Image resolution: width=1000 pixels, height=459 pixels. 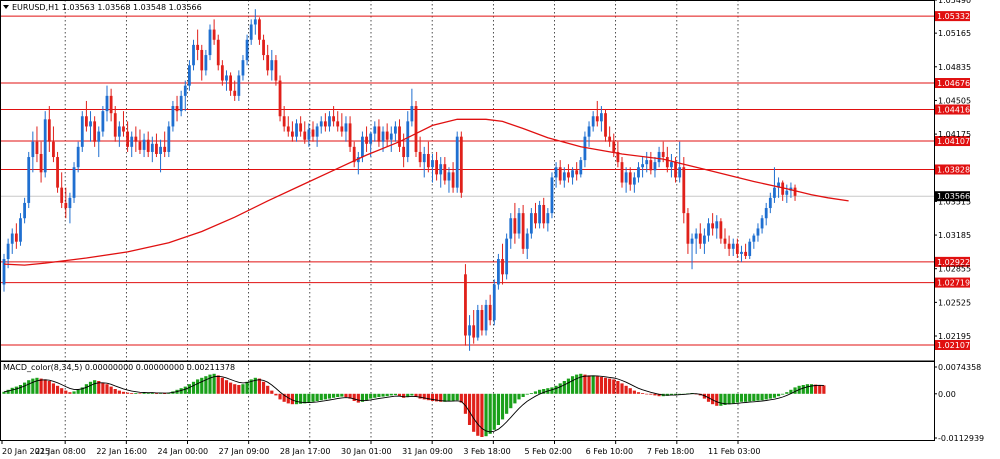 I want to click on macd-tick-label: 0.00, so click(x=947, y=394).